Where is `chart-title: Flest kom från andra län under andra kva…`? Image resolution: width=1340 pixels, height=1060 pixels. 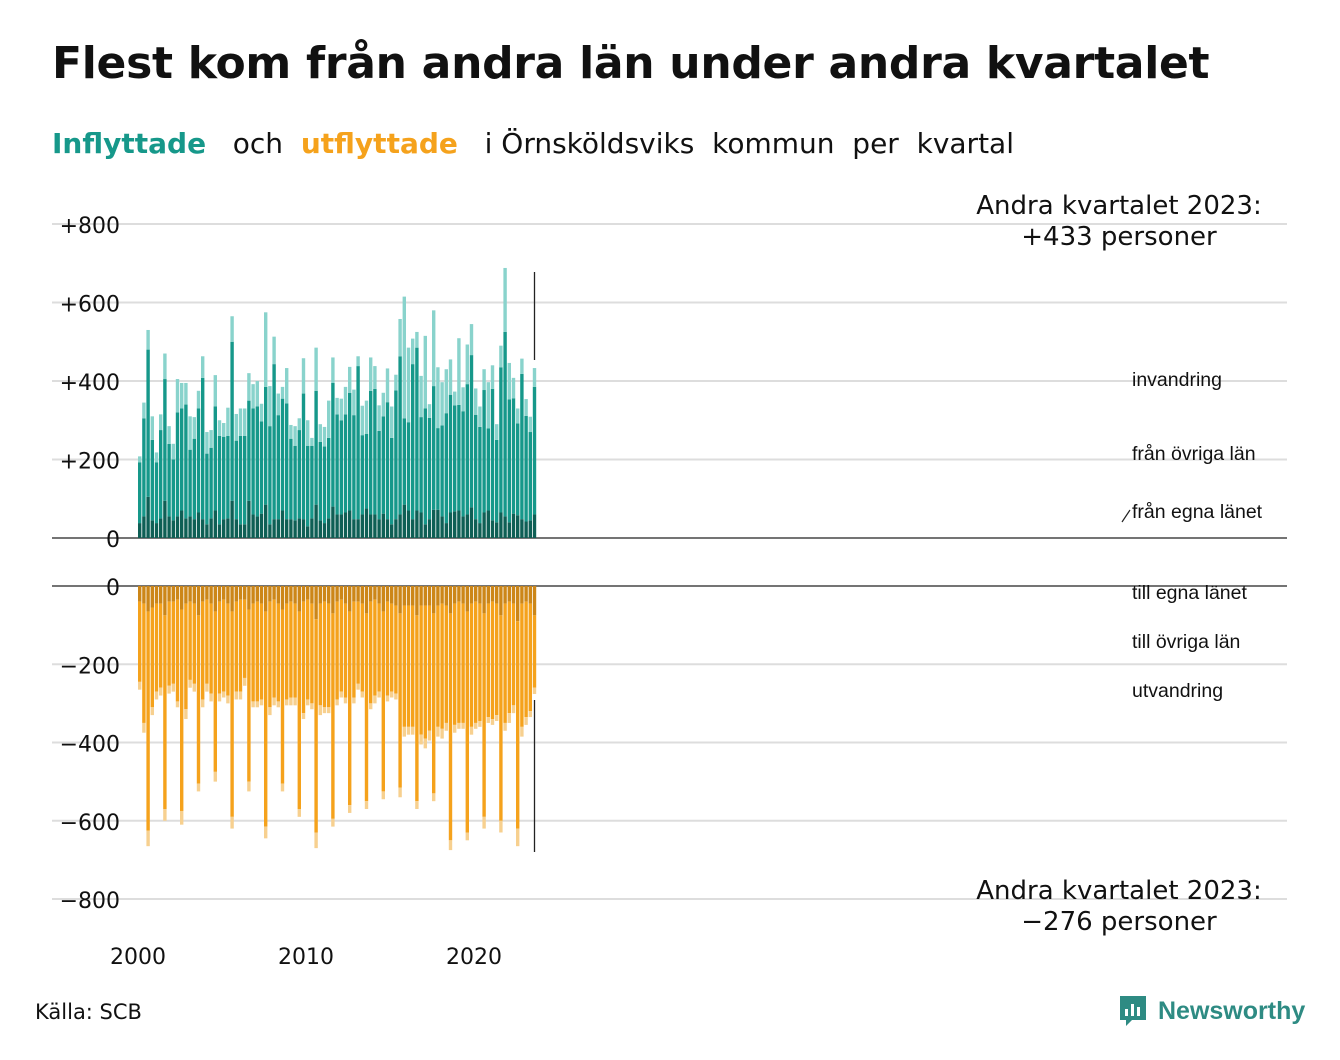 chart-title: Flest kom från andra län under andra kva… is located at coordinates (631, 63).